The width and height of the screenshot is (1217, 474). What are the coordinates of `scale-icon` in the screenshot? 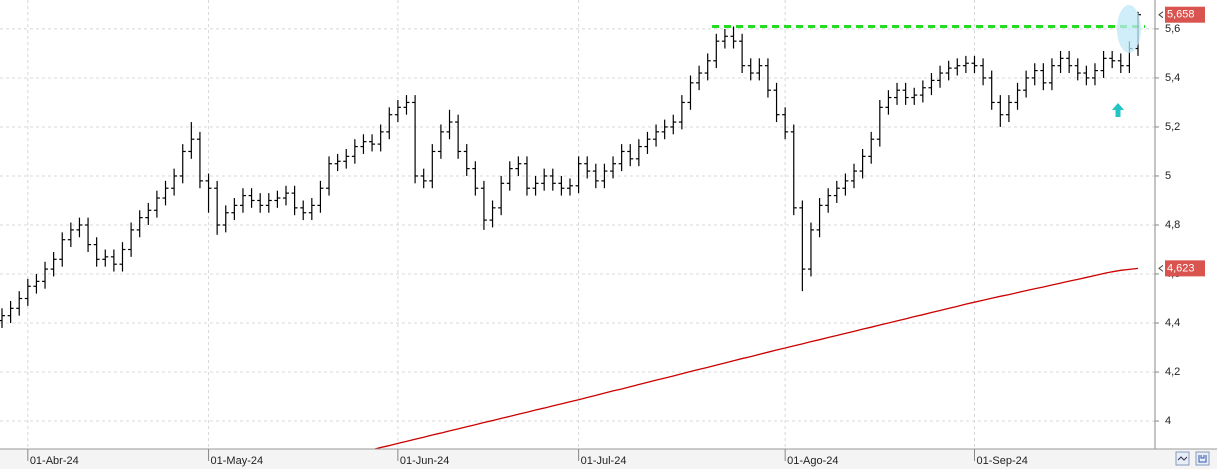 It's located at (1182, 458).